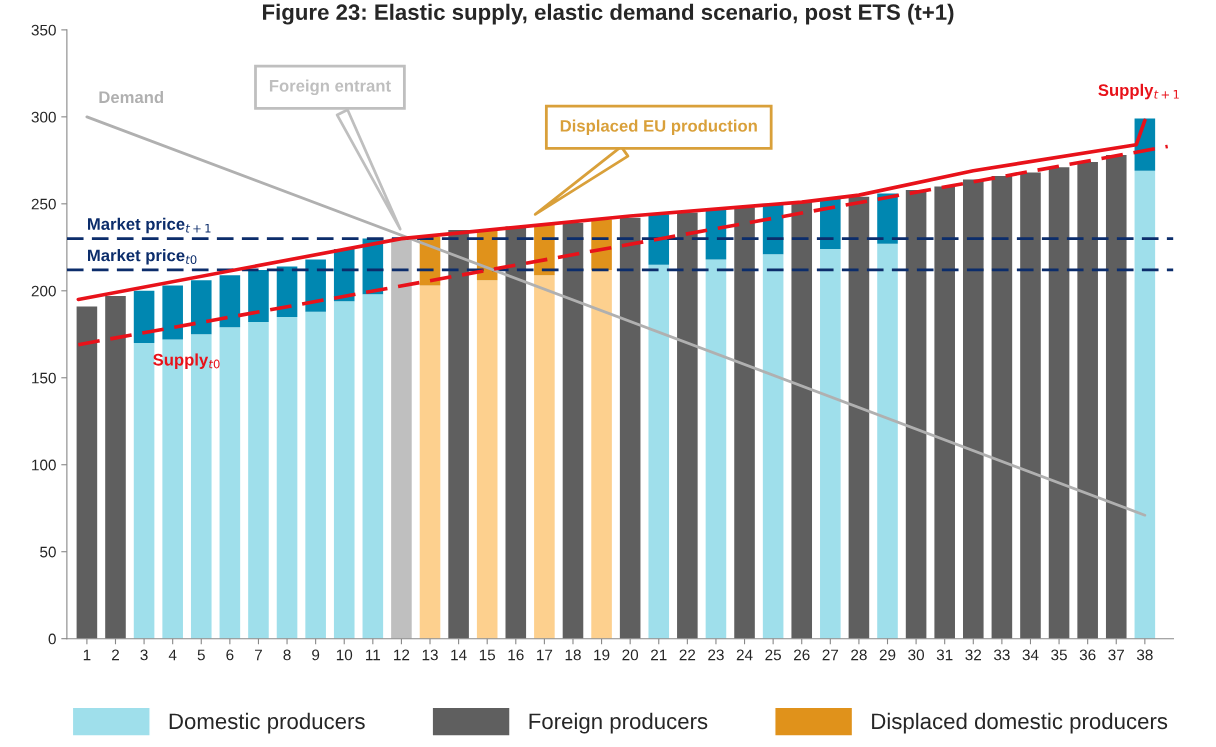 This screenshot has width=1216, height=747. I want to click on x-tick-label: 12, so click(402, 655).